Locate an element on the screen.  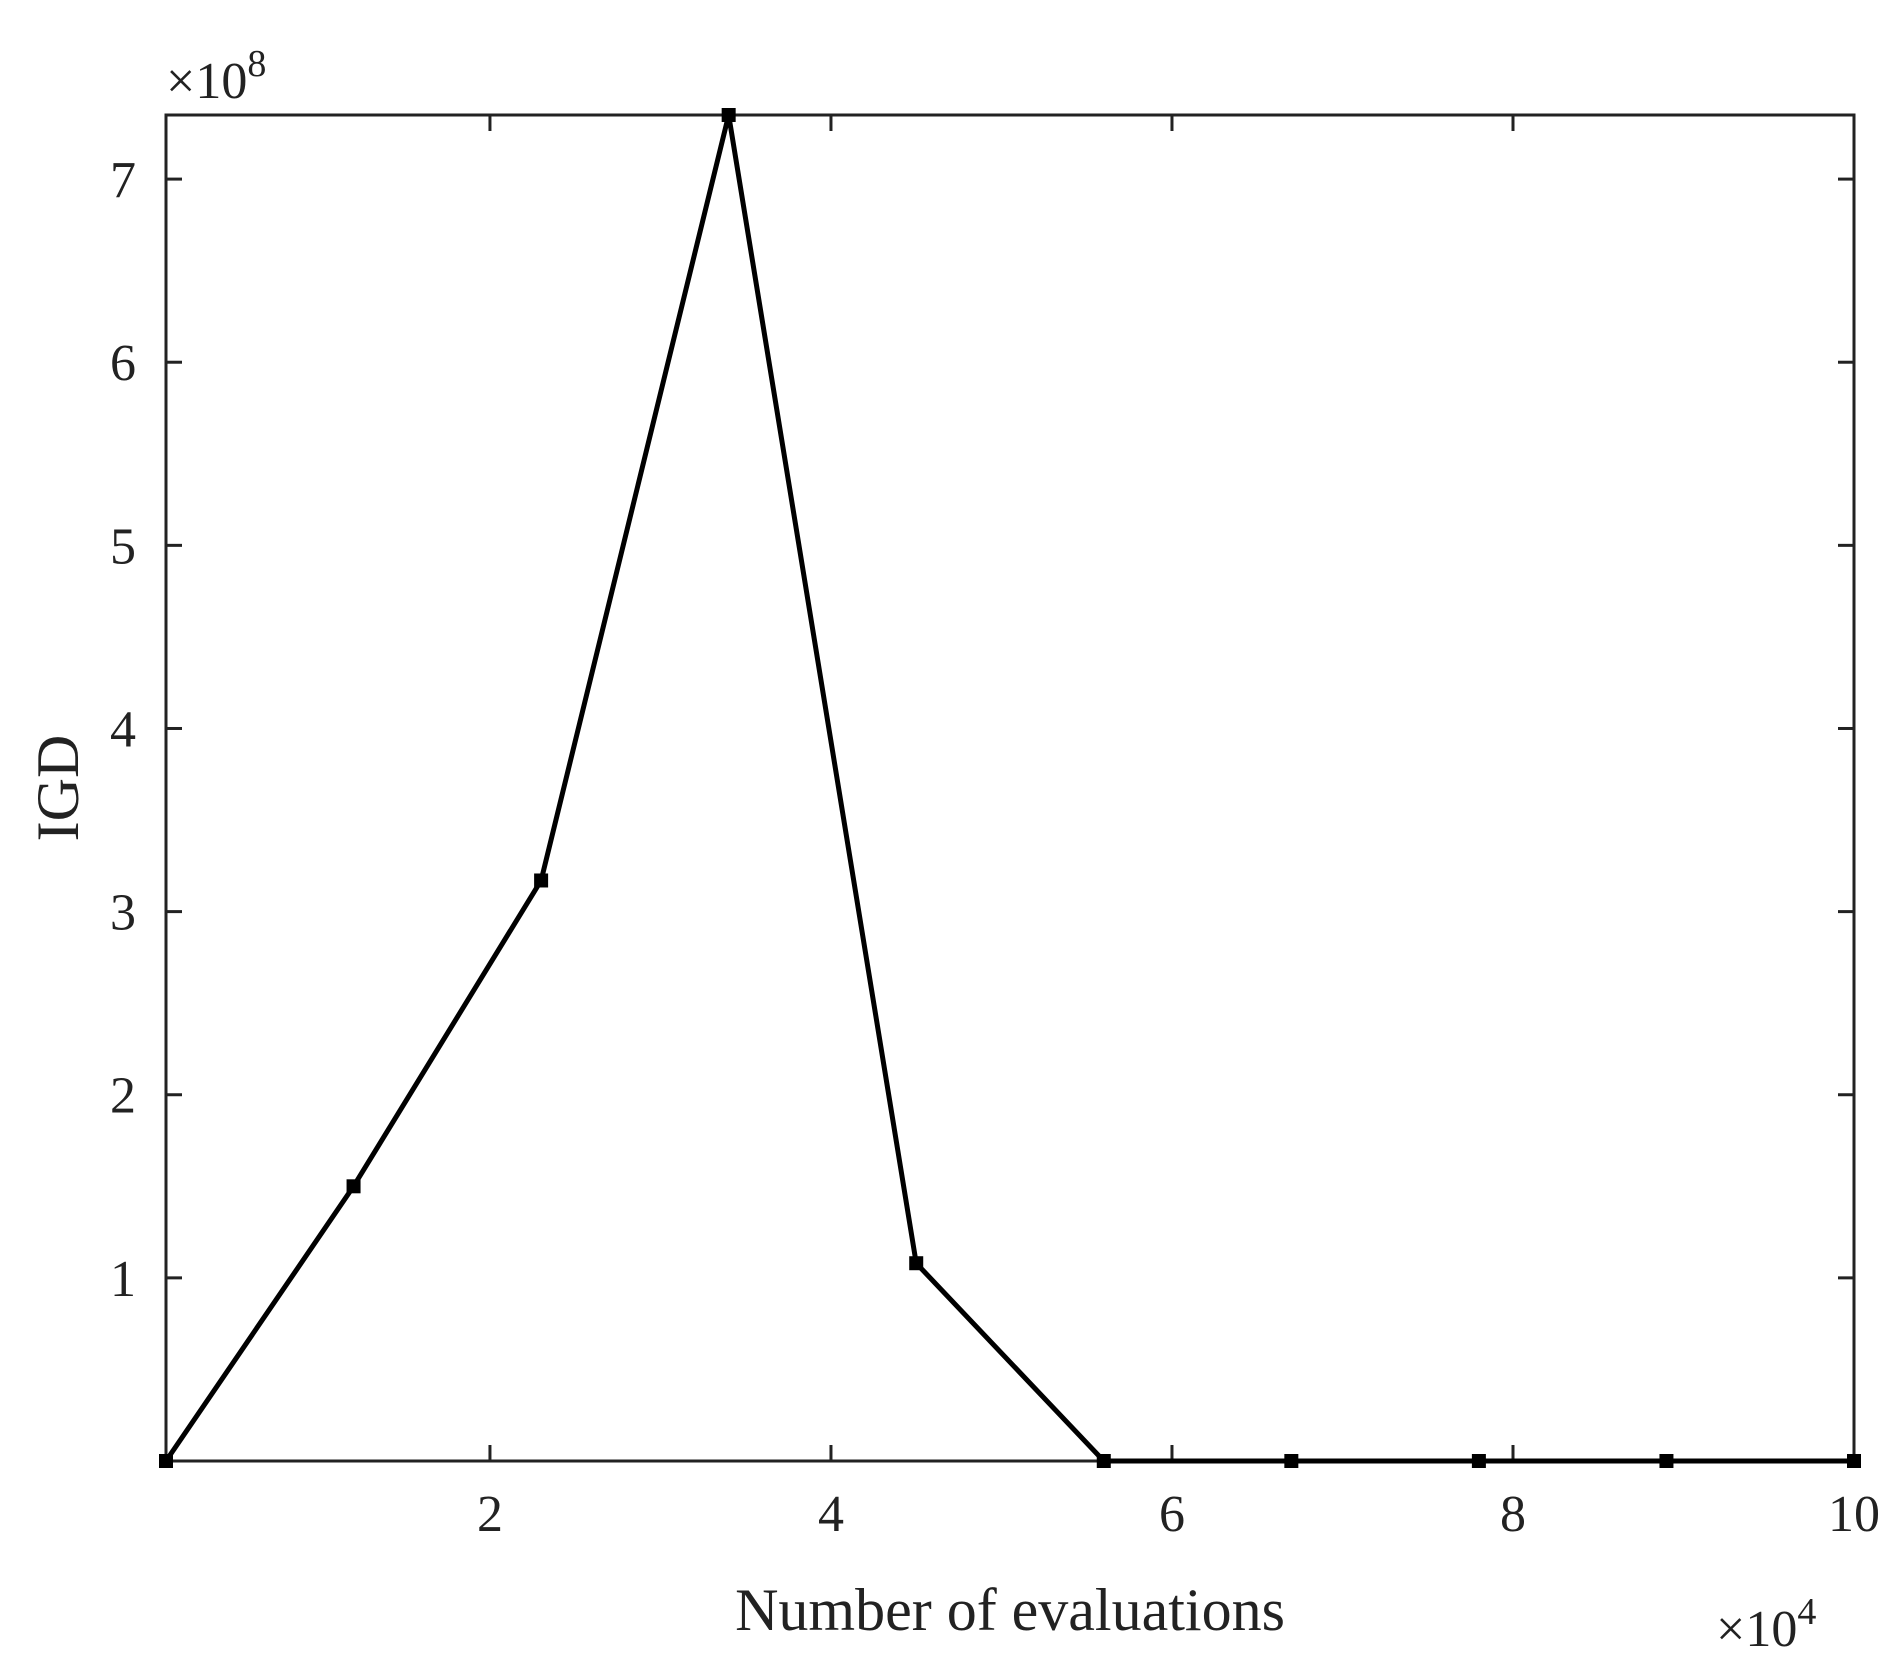
x-exponent-base: ×10 is located at coordinates (1756, 1629).